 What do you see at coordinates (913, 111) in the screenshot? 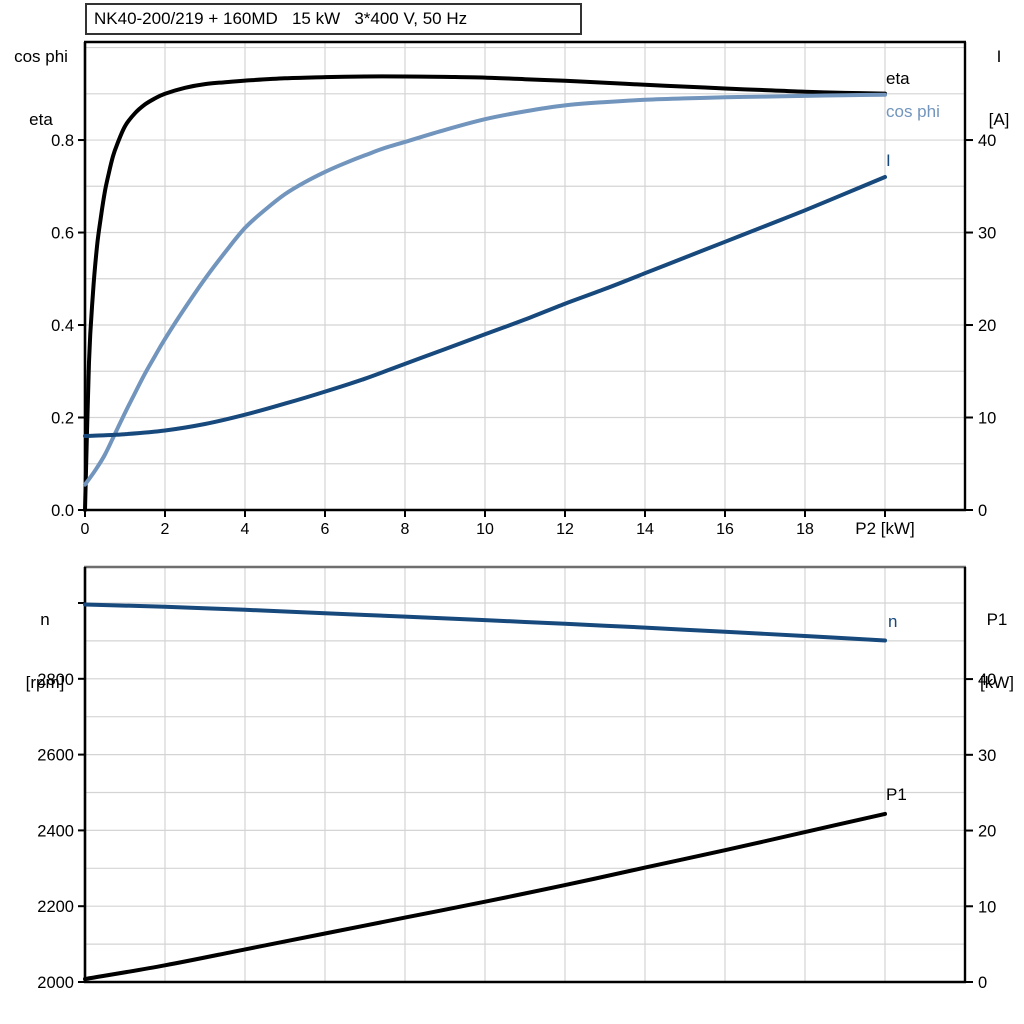
I see `cos_phi-curve-label: cos phi` at bounding box center [913, 111].